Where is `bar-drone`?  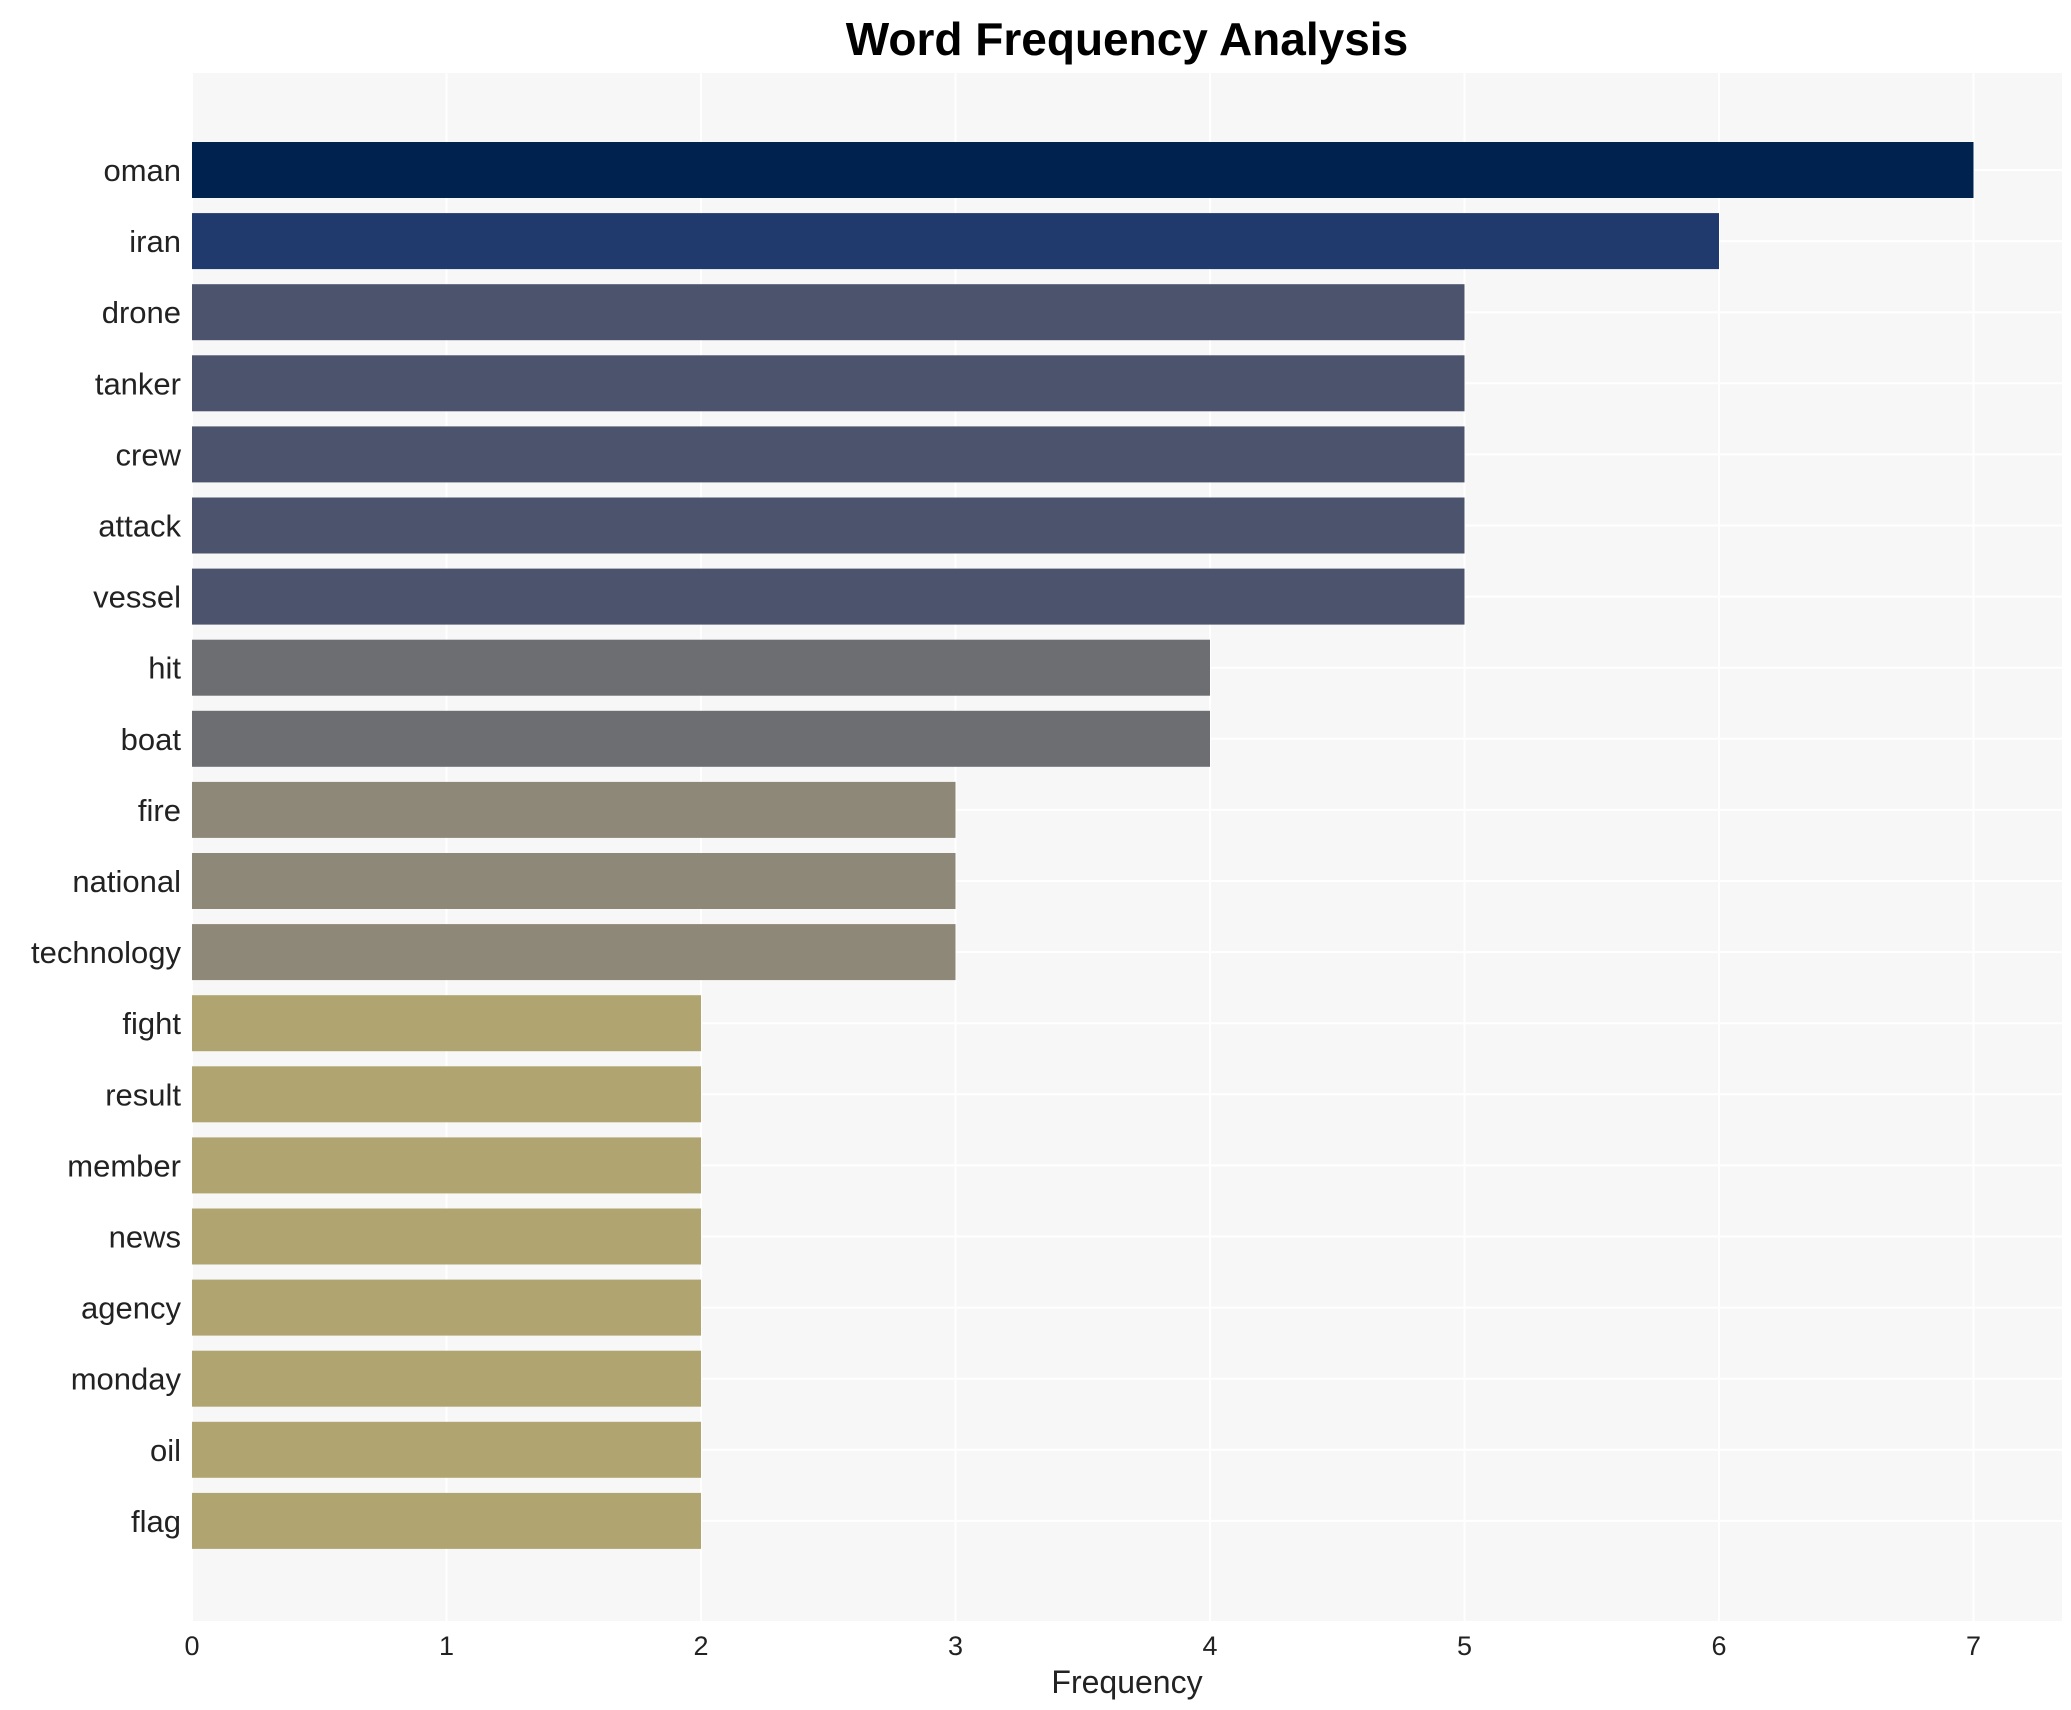 bar-drone is located at coordinates (828, 312).